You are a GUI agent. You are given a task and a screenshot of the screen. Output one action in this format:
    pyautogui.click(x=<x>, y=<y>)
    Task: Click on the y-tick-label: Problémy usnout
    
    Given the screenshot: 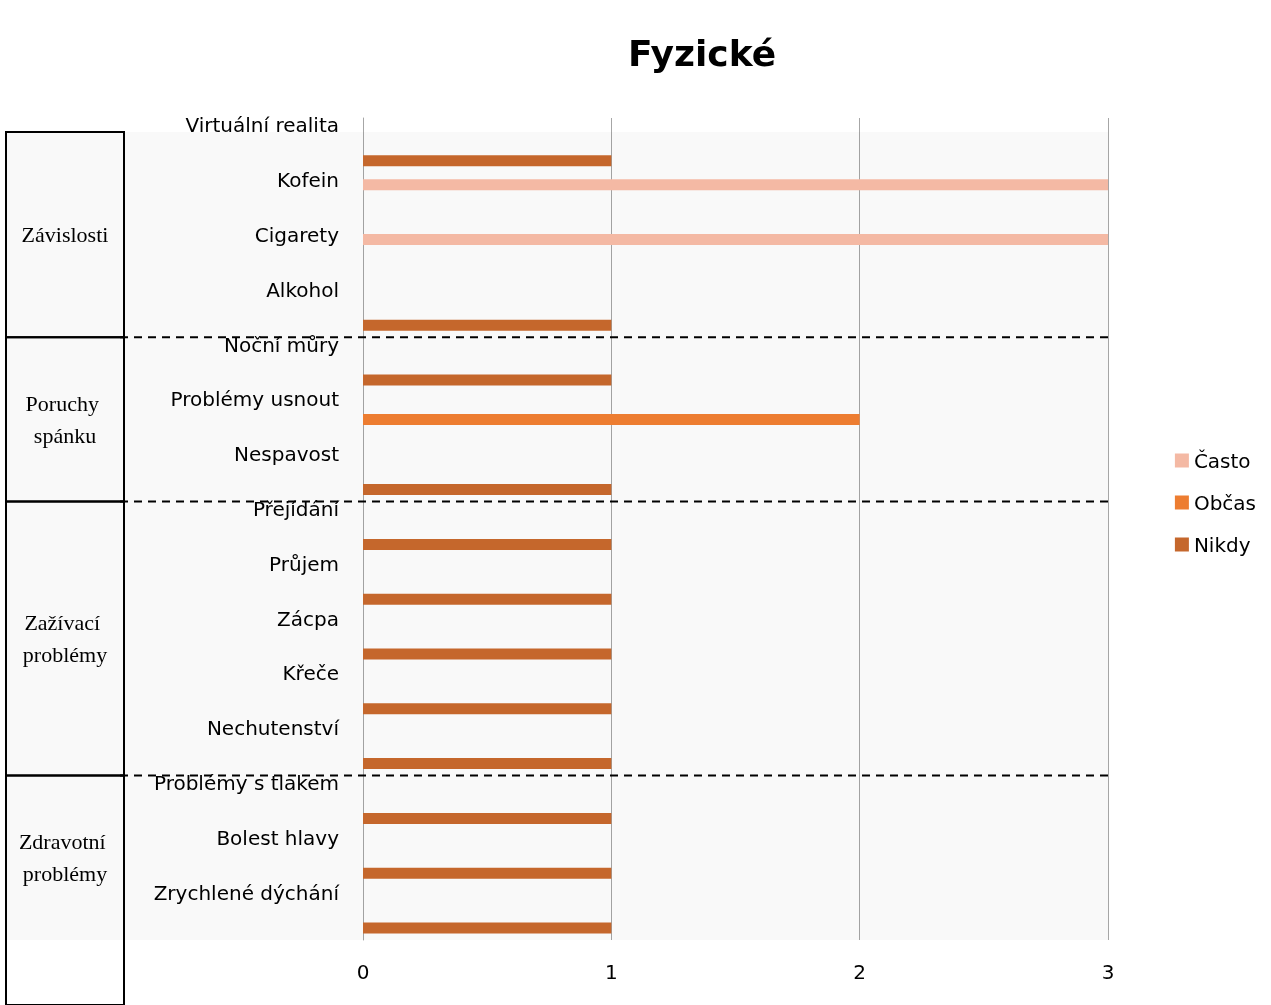 What is the action you would take?
    pyautogui.click(x=255, y=399)
    